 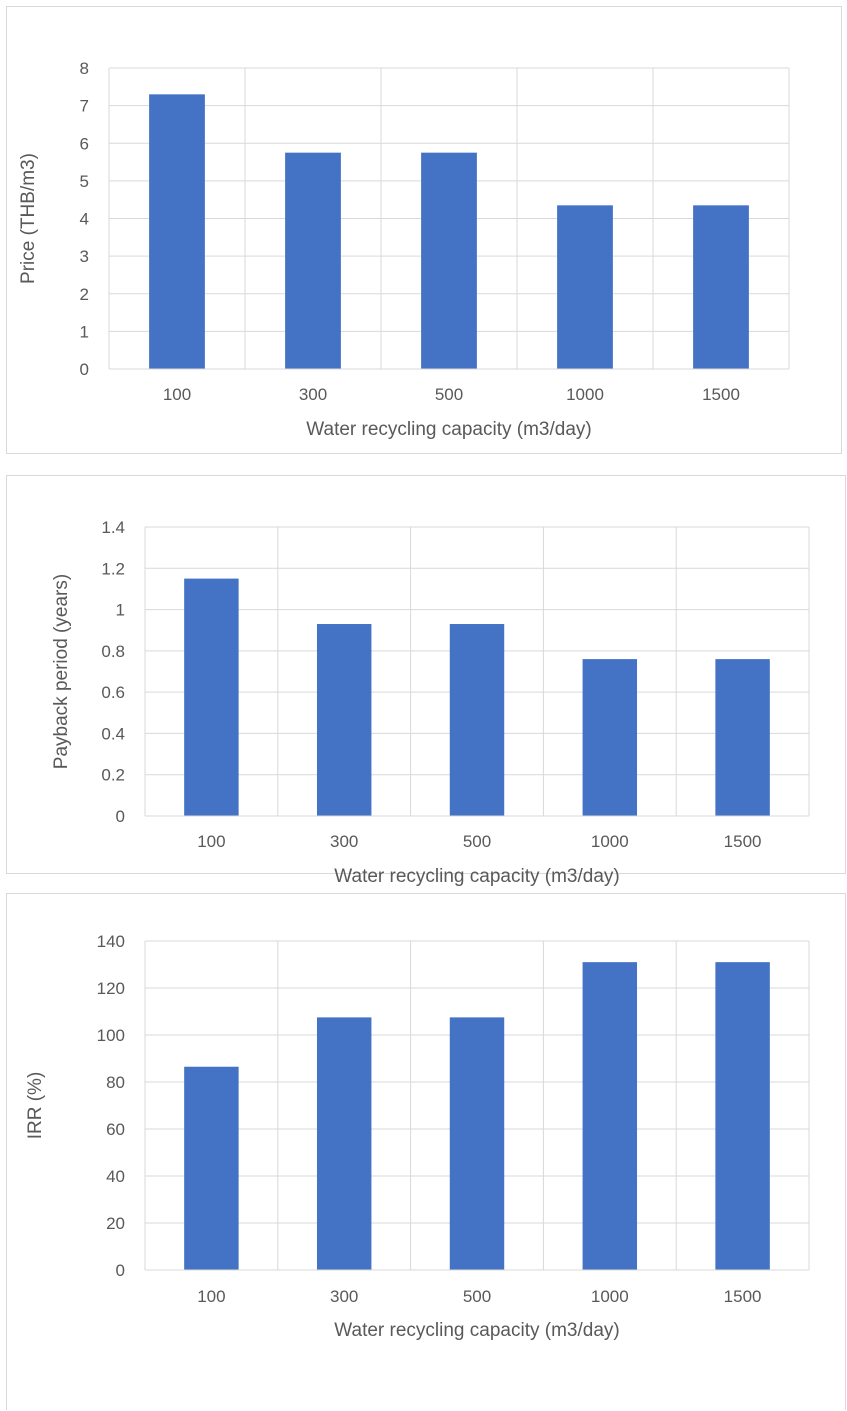 I want to click on y-tick-label: 20, so click(x=115, y=1223).